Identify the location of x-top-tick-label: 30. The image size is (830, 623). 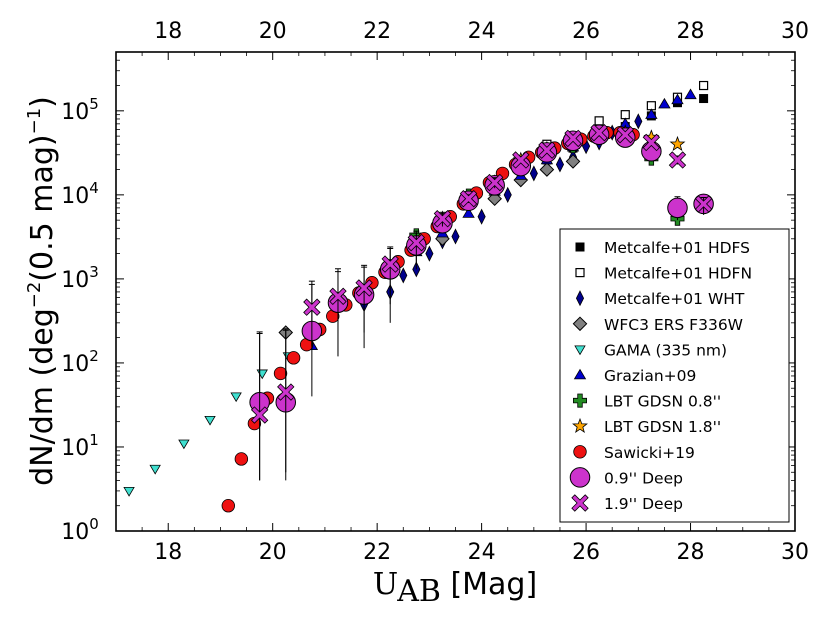
(795, 31).